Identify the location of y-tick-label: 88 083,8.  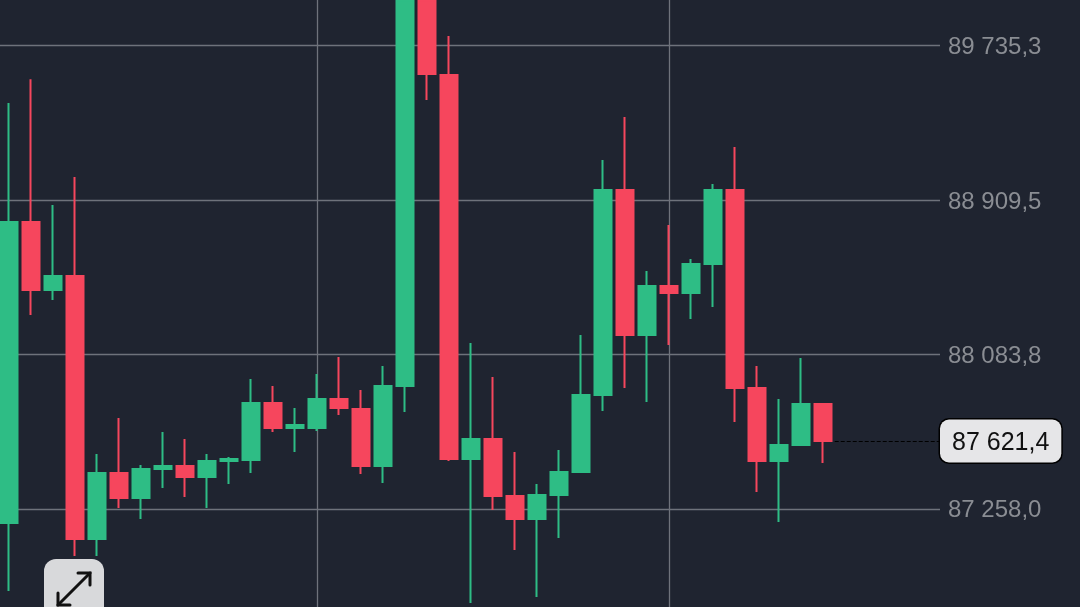
(995, 355).